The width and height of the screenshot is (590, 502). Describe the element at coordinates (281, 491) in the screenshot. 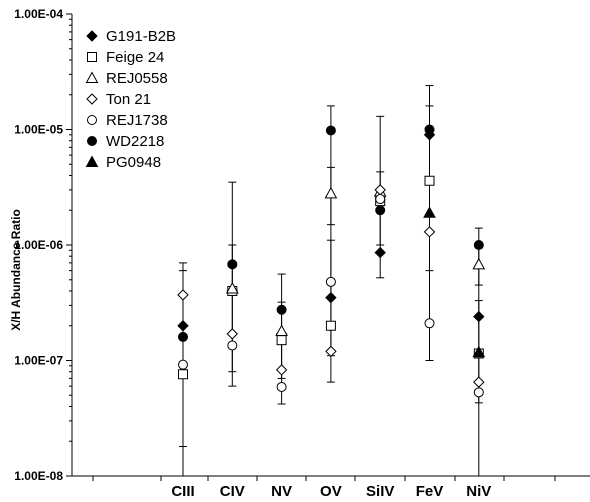

I see `x-category-label: NV` at that location.